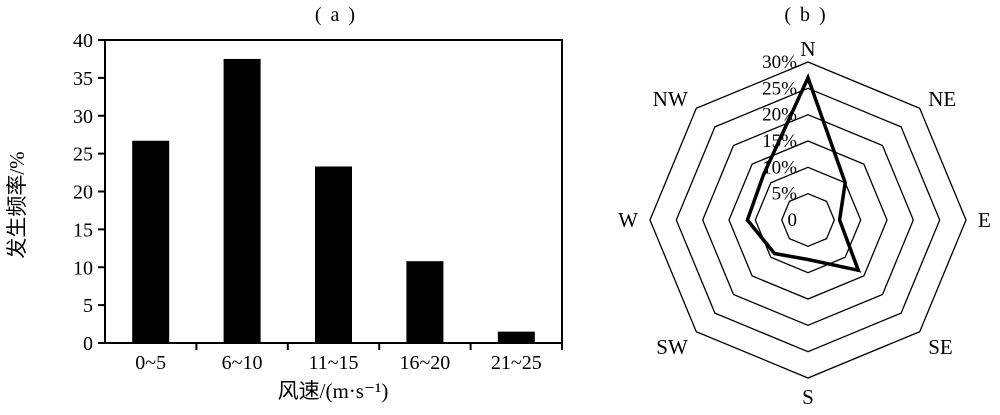  I want to click on bar-21~25, so click(516, 337).